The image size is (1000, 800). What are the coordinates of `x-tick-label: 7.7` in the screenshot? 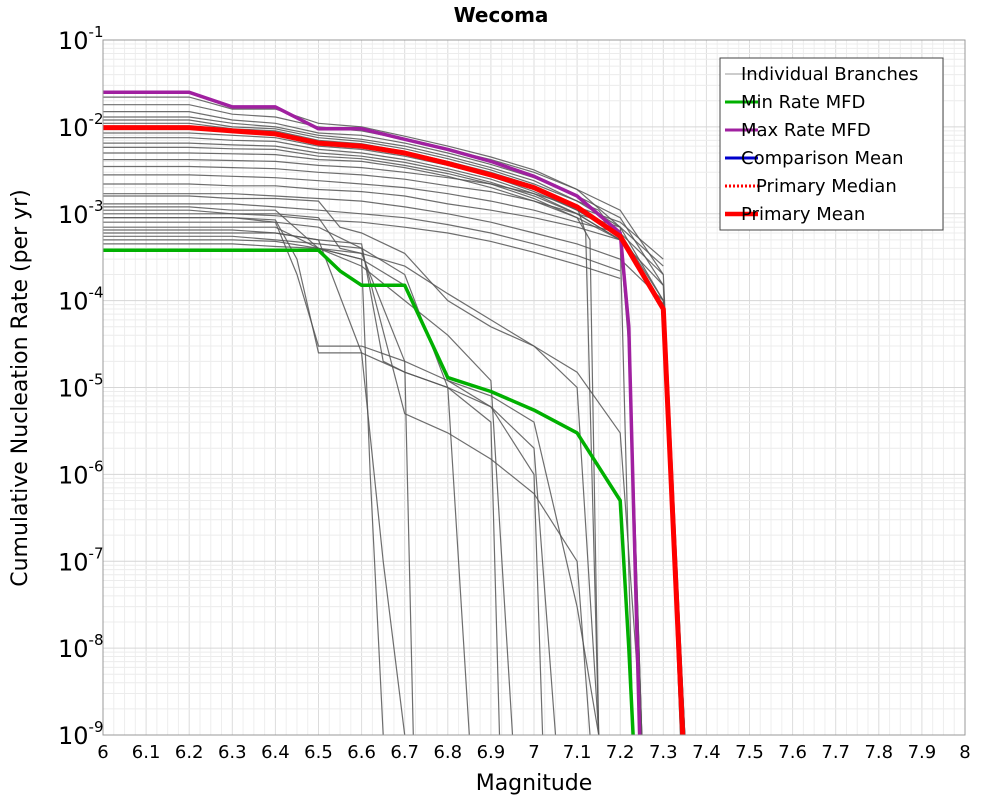 It's located at (835, 752).